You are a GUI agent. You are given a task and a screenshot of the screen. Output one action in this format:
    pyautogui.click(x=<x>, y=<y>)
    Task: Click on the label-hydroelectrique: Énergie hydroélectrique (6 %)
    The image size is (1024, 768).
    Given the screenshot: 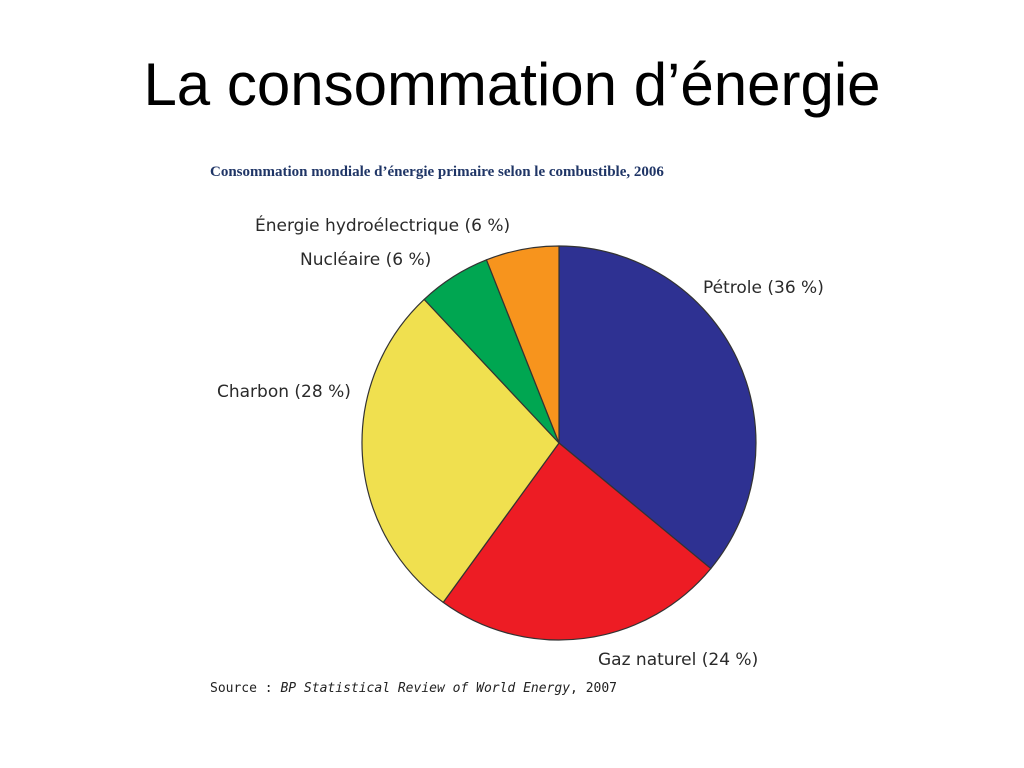 What is the action you would take?
    pyautogui.click(x=383, y=226)
    